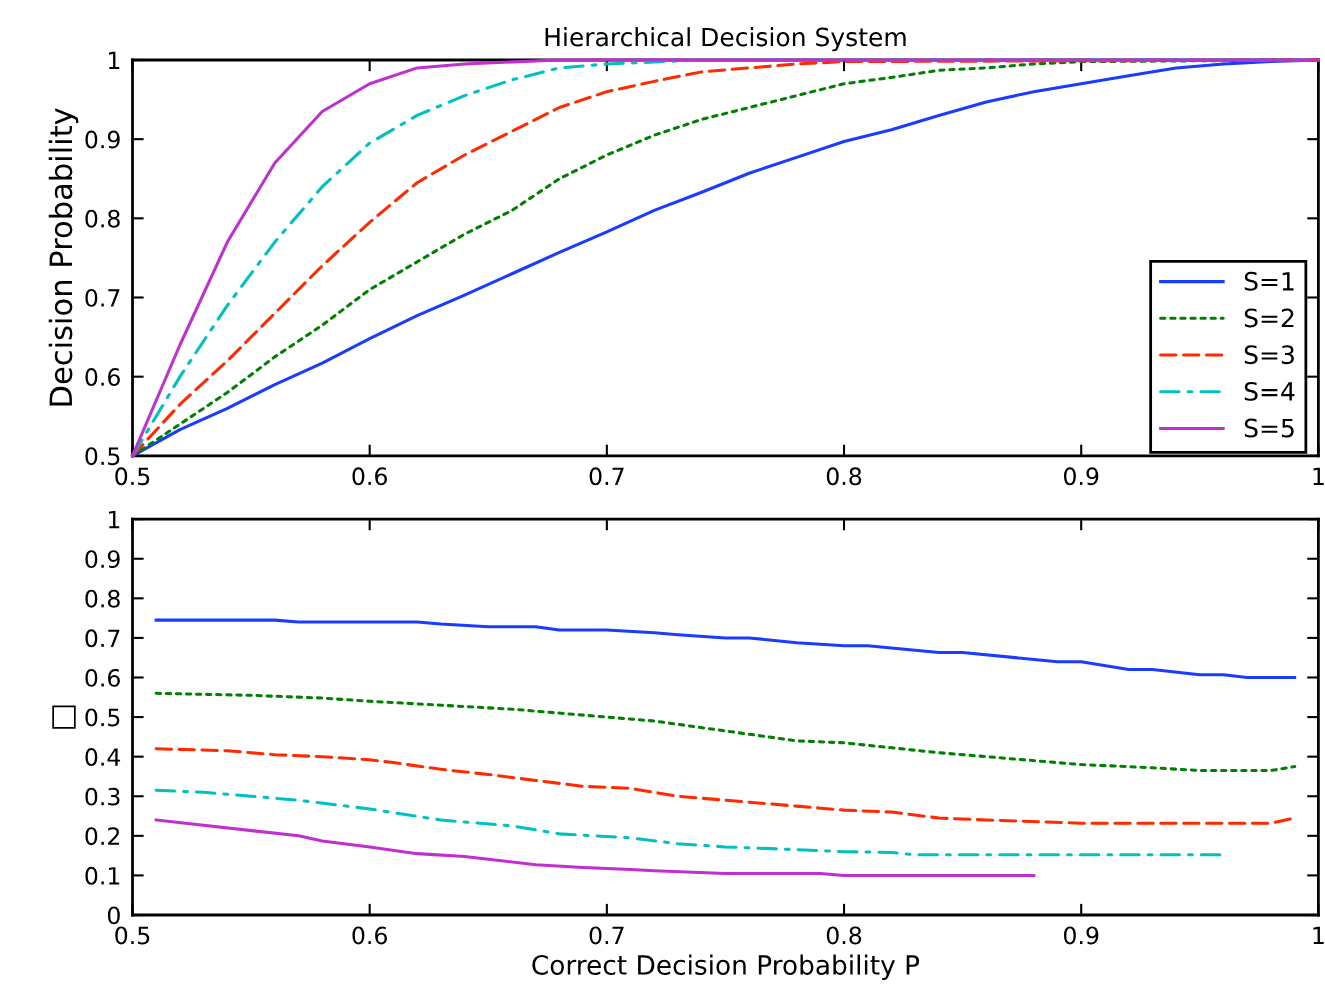 This screenshot has width=1325, height=1000. Describe the element at coordinates (725, 39) in the screenshot. I see `chart-title: Hierarchical Decision System` at that location.